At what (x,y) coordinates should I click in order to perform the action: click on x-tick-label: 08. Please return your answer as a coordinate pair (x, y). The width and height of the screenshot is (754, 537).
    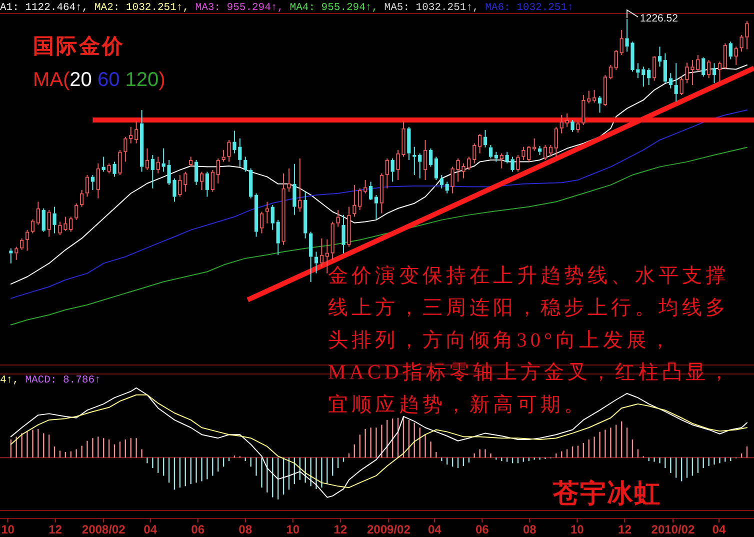
    Looking at the image, I should click on (245, 529).